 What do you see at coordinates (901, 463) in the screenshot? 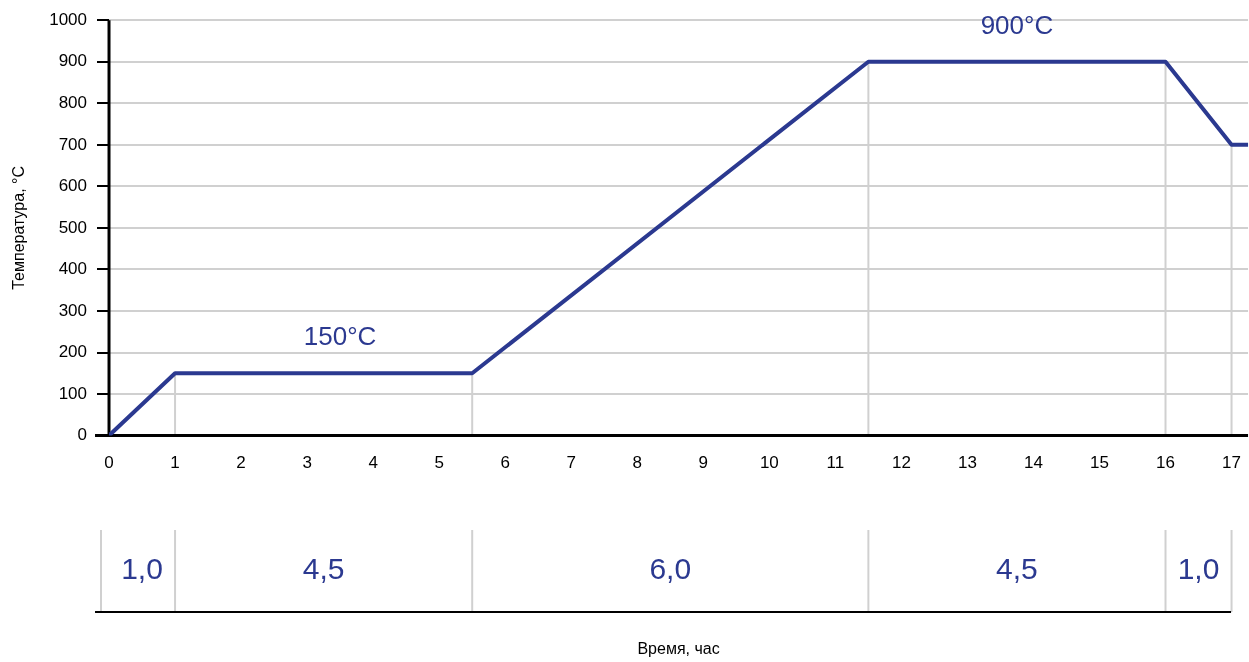
I see `x-tick-label: 12` at bounding box center [901, 463].